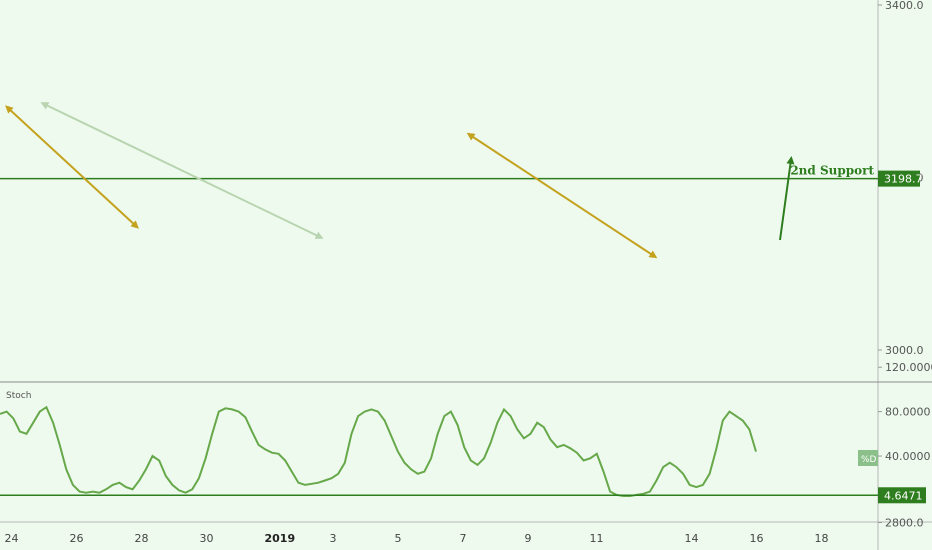 The height and width of the screenshot is (550, 932). What do you see at coordinates (892, 477) in the screenshot?
I see `stoch-badges: 4.6471 %D` at bounding box center [892, 477].